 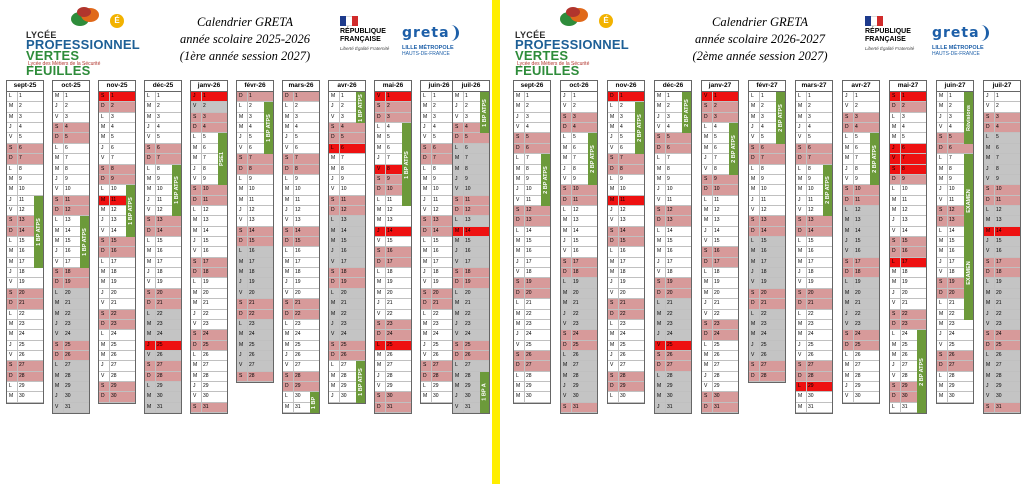 What do you see at coordinates (814, 263) in the screenshot?
I see `day-row: M 17` at bounding box center [814, 263].